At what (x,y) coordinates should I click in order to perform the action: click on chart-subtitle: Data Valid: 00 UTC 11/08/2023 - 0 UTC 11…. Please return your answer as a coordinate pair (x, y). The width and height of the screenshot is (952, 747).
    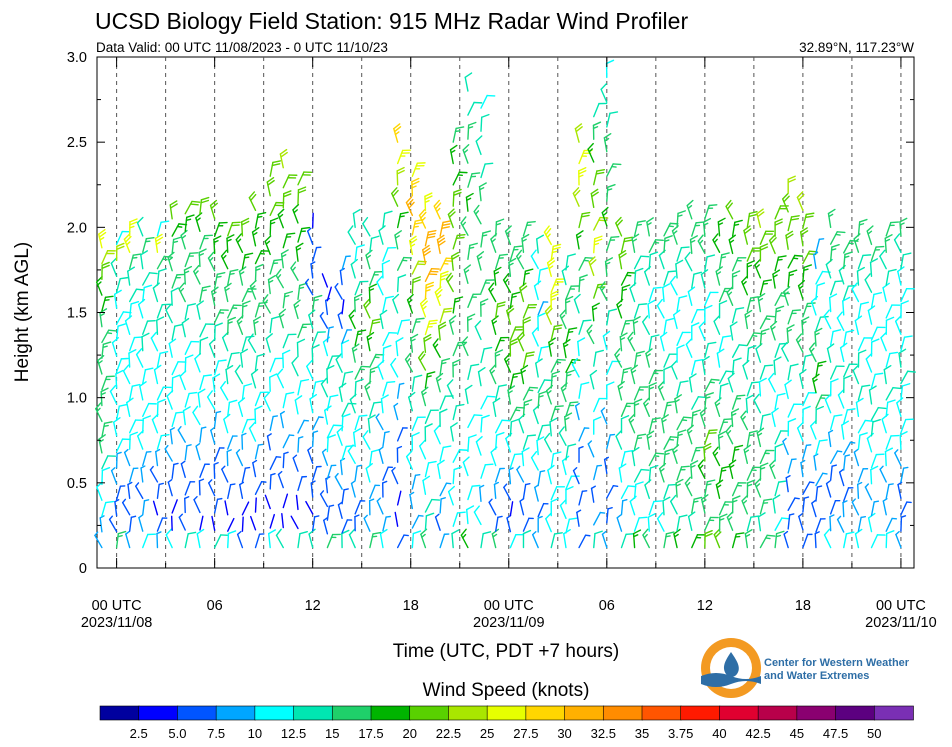
    Looking at the image, I should click on (242, 47).